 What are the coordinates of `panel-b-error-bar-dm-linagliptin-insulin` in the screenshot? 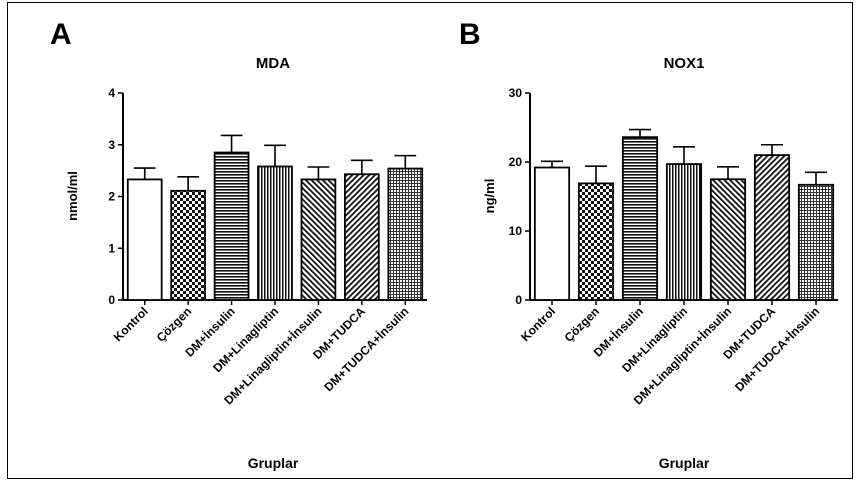 It's located at (728, 173).